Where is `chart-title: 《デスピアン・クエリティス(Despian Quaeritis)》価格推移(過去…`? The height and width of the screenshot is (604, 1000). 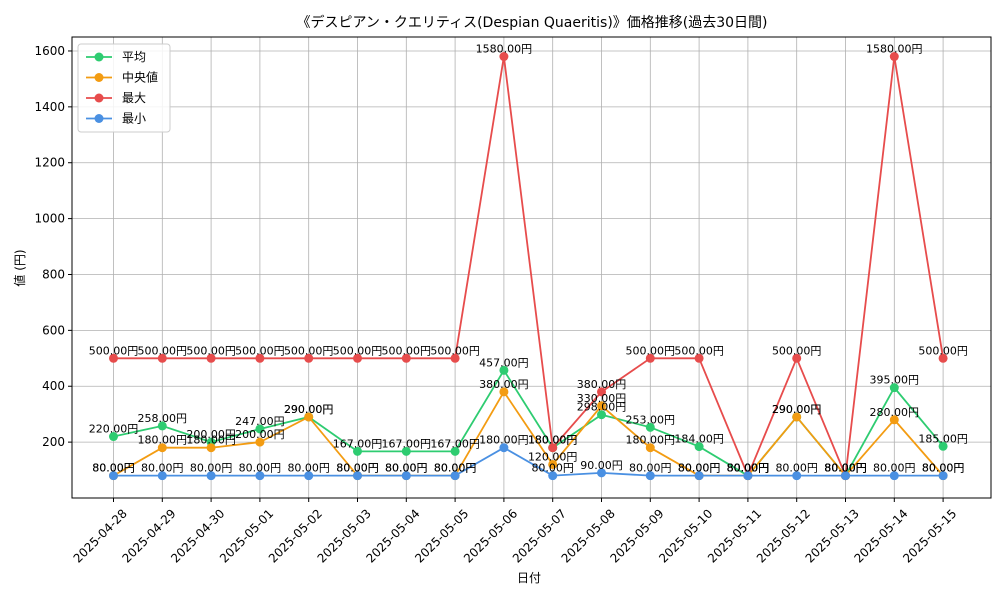
chart-title: 《デスピアン・クエリティス(Despian Quaeritis)》価格推移(過去… is located at coordinates (531, 22).